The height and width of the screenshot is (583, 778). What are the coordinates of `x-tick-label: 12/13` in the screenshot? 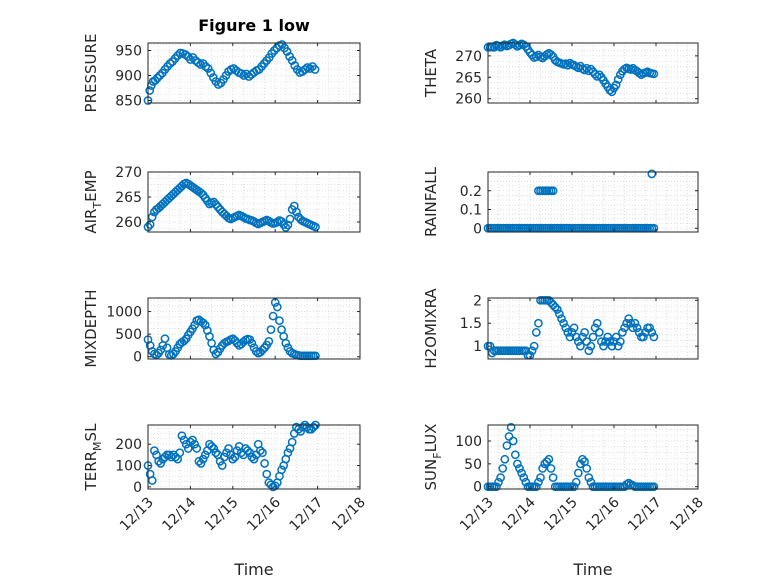 It's located at (477, 515).